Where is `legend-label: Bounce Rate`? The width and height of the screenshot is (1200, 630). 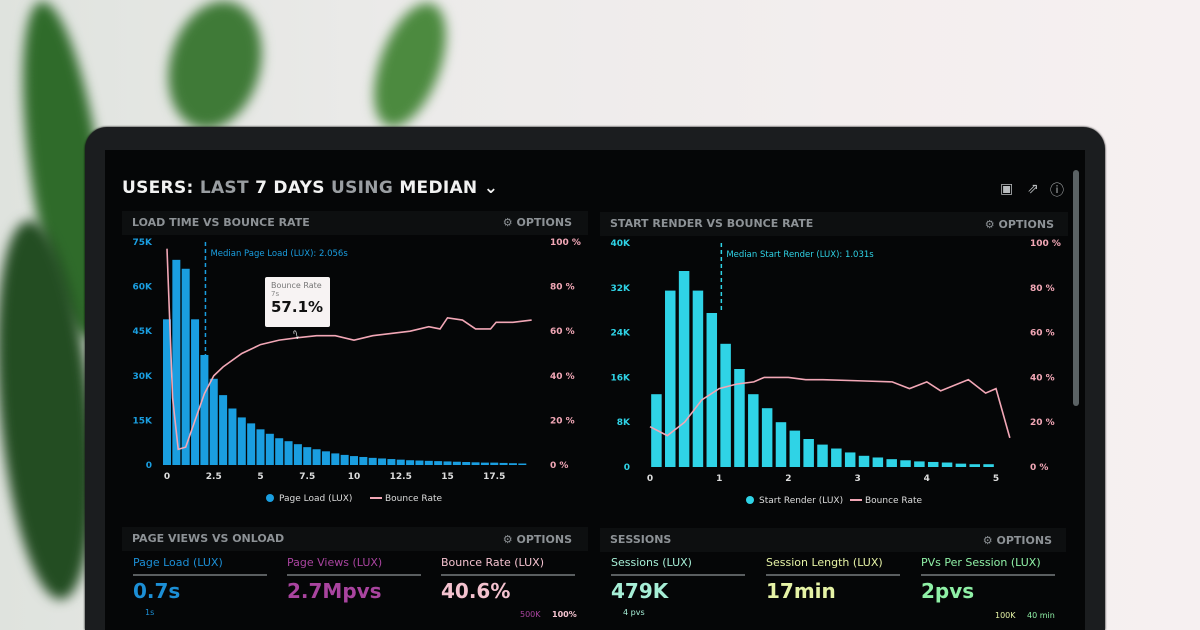 legend-label: Bounce Rate is located at coordinates (894, 501).